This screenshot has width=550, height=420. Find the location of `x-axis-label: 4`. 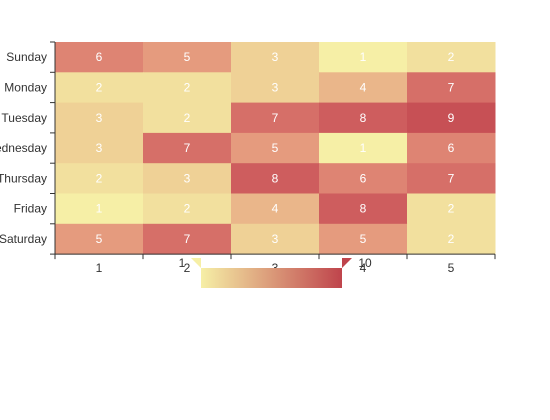

x-axis-label: 4 is located at coordinates (363, 268).